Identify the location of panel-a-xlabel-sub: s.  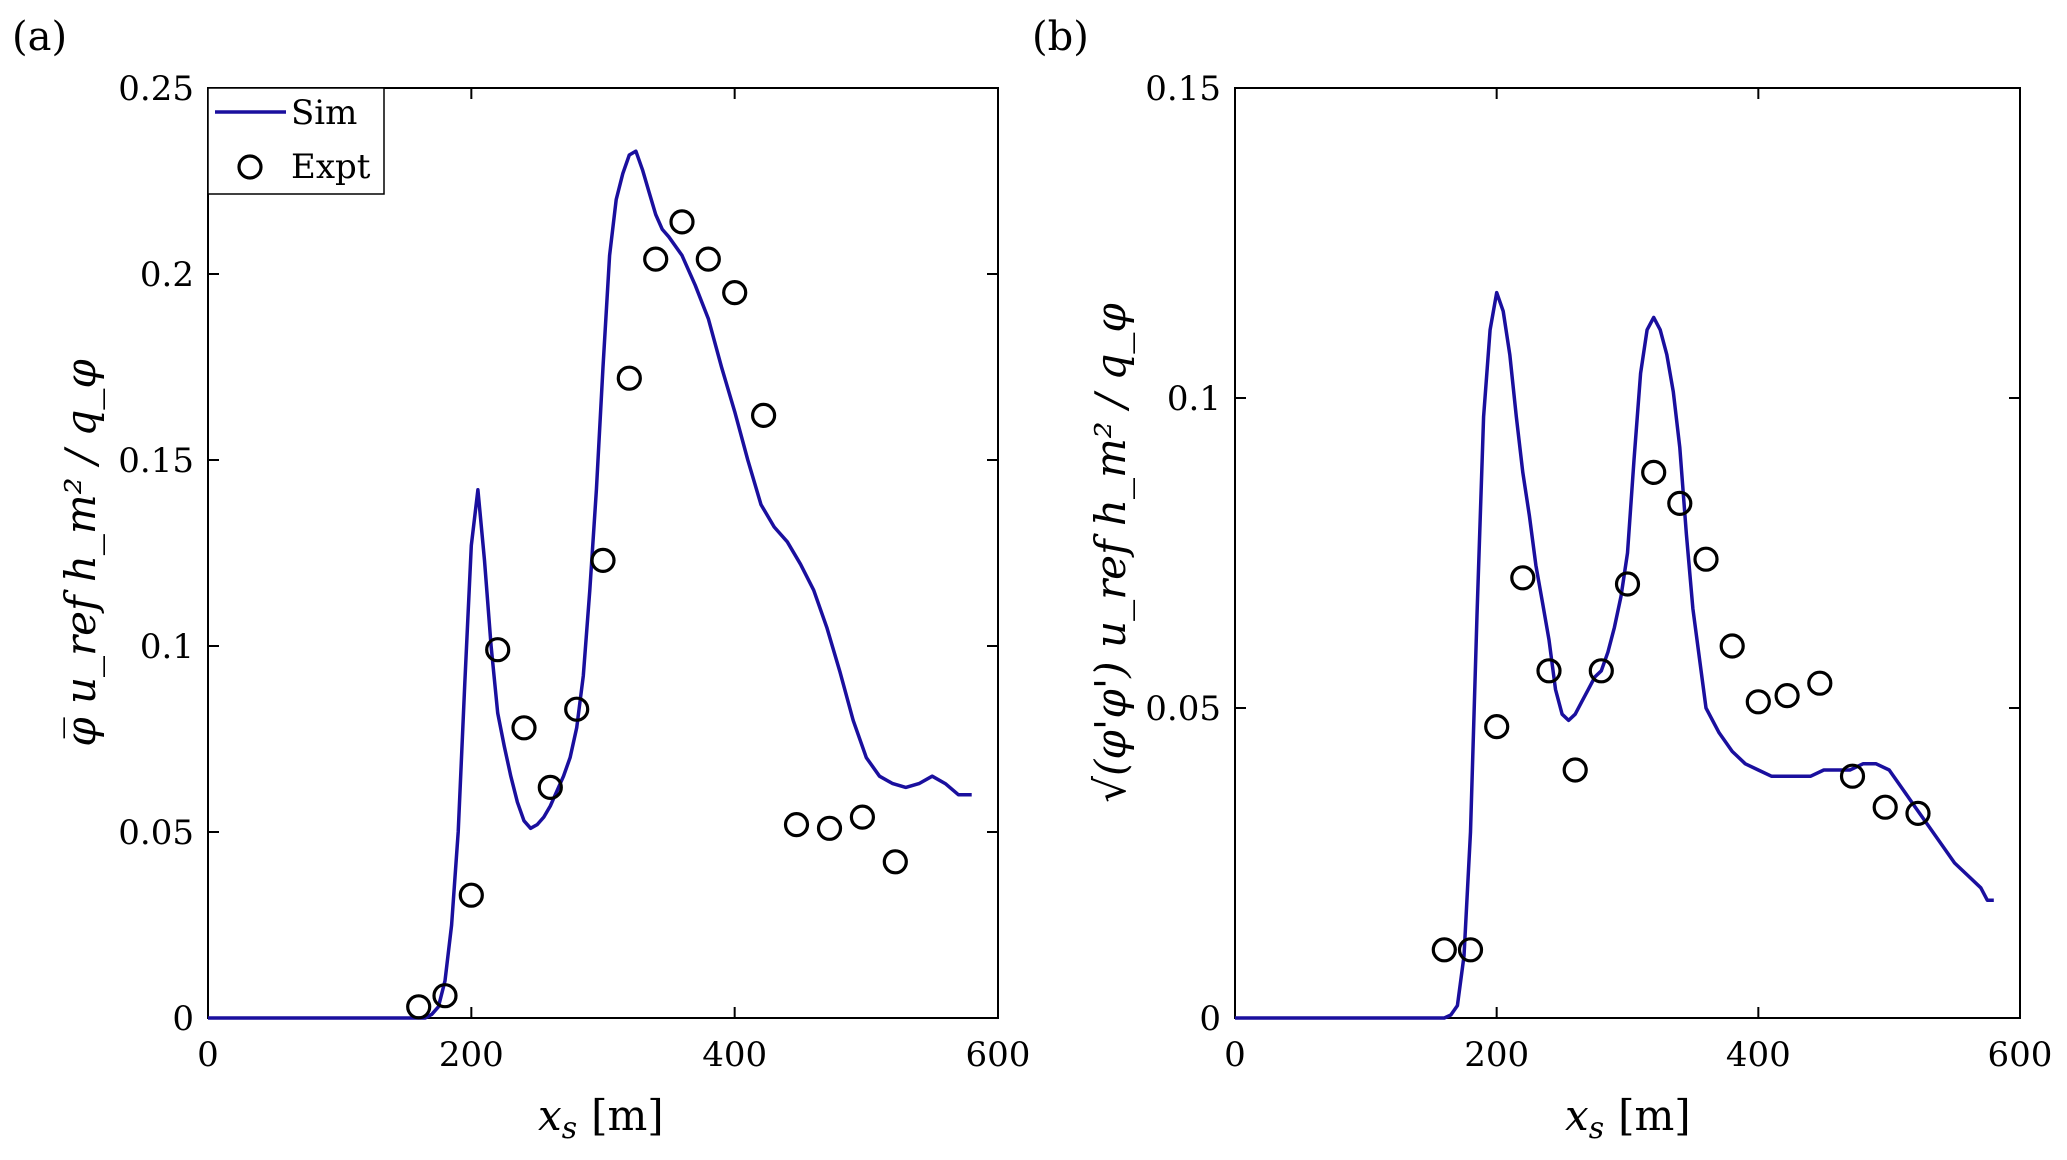
(569, 1128).